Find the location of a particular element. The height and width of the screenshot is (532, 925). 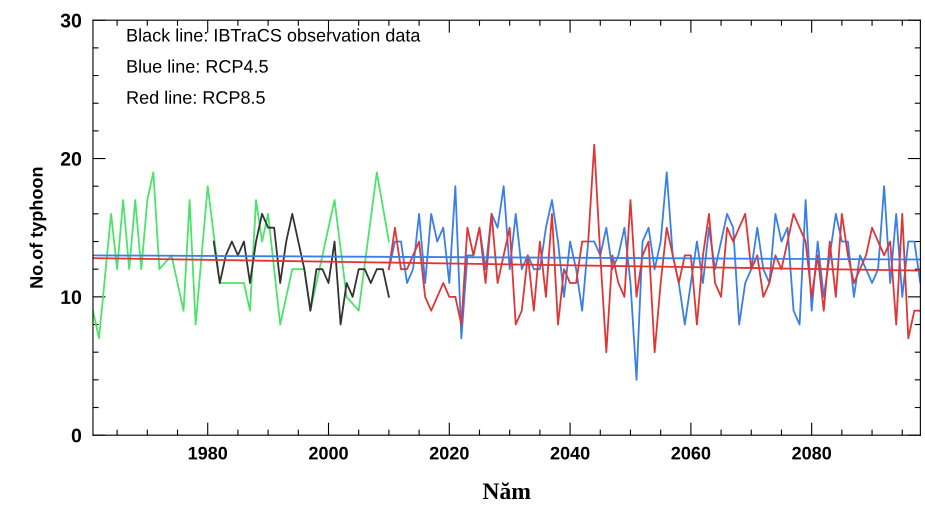

y-tick-label: 0 is located at coordinates (77, 435).